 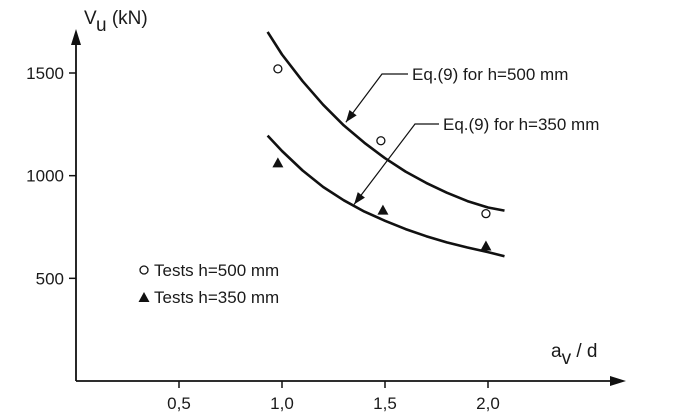 I want to click on curve-eq9-h350, so click(x=385, y=196).